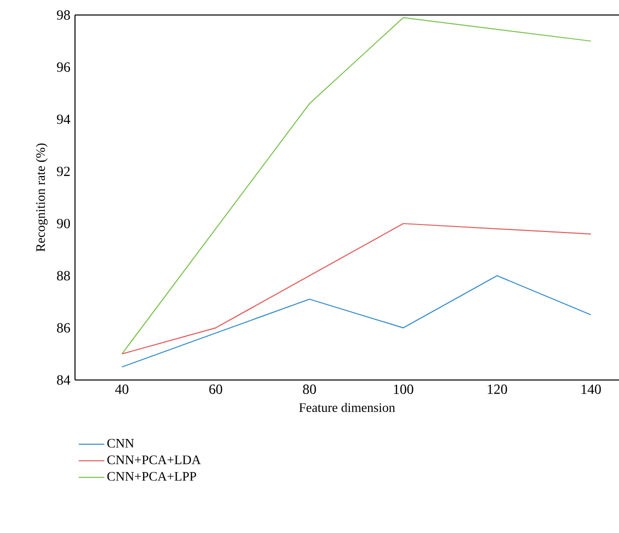 The image size is (619, 533). Describe the element at coordinates (63, 328) in the screenshot. I see `y-tick-label: 86` at that location.